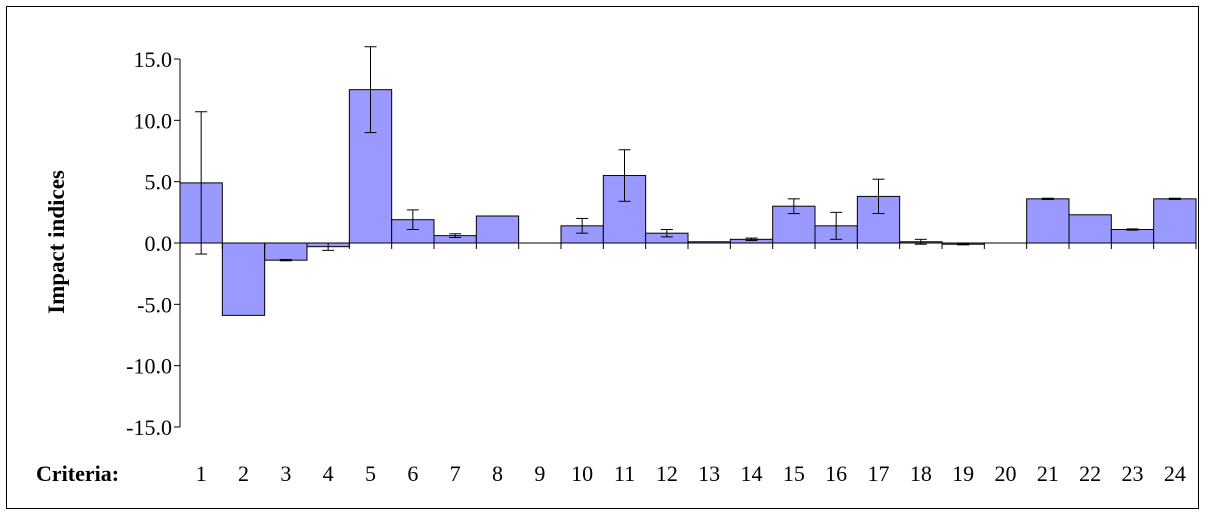 The image size is (1207, 519). Describe the element at coordinates (582, 473) in the screenshot. I see `x-tick-label: 10` at that location.